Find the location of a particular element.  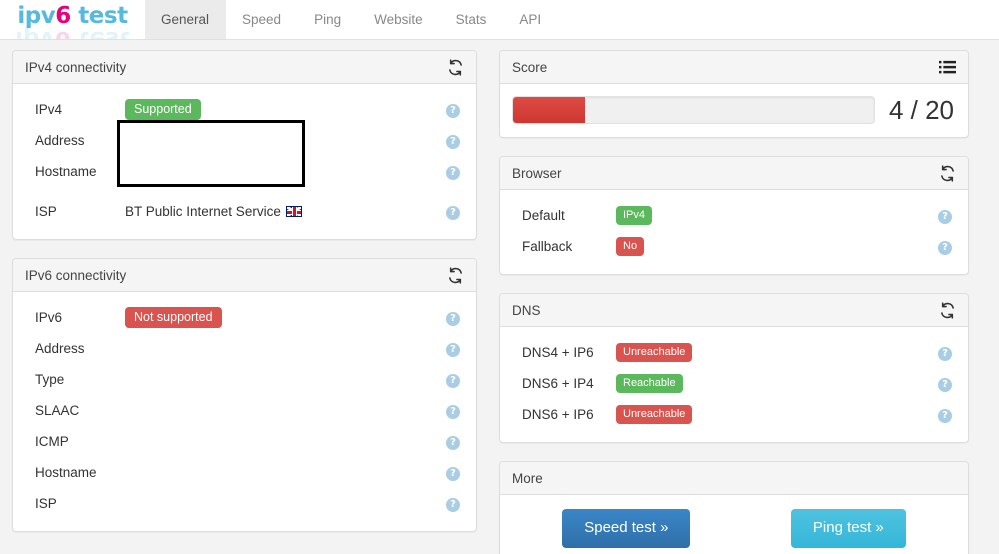

help-cell-browser-fallback: ? is located at coordinates (947, 246).